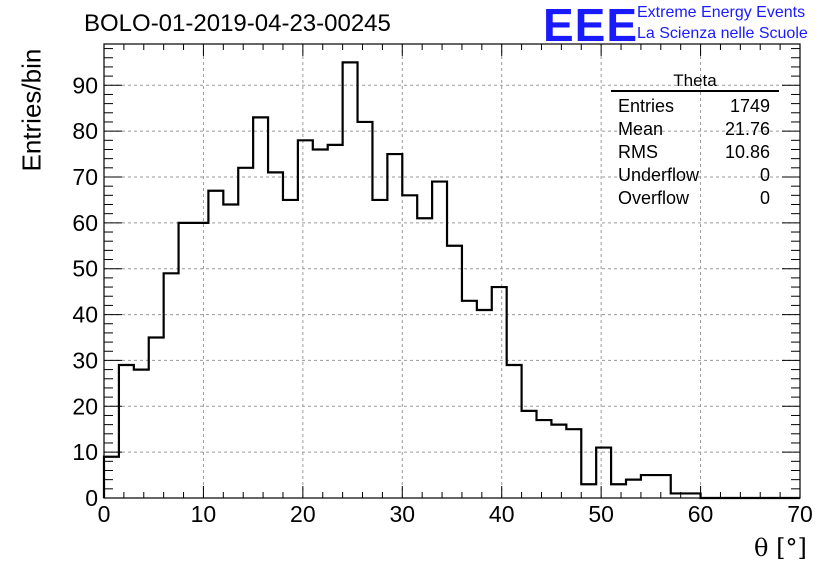 Image resolution: width=836 pixels, height=572 pixels. Describe the element at coordinates (722, 33) in the screenshot. I see `logo-line-2: La Scienza nelle Scuole` at that location.